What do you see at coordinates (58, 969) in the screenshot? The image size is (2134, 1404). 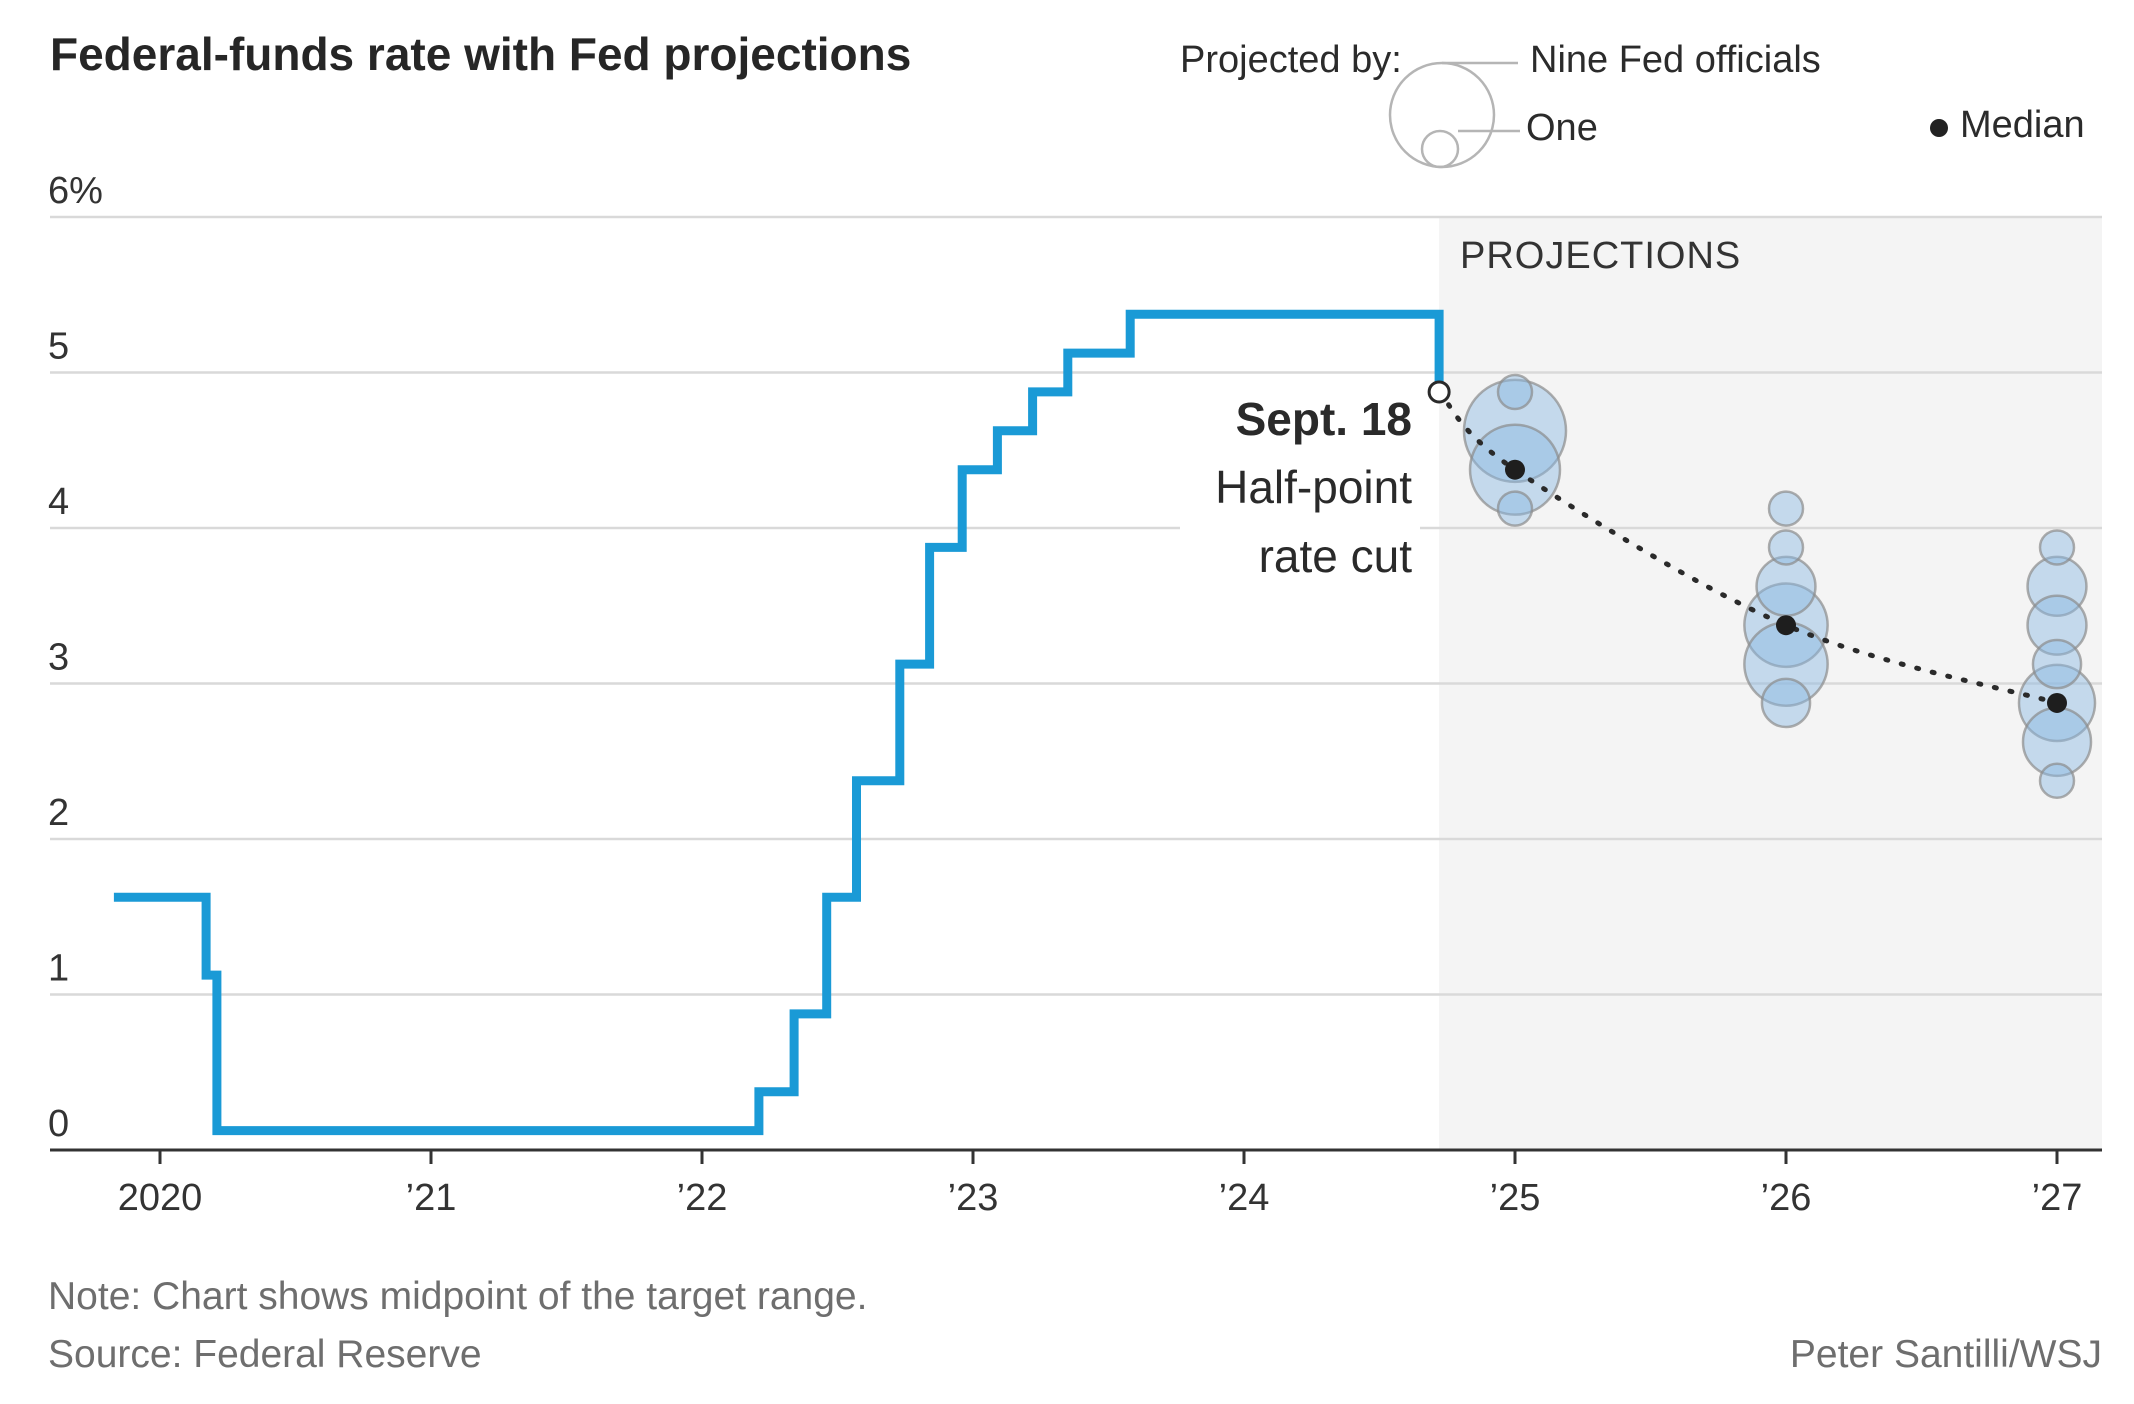 I see `y-tick-label: 1` at bounding box center [58, 969].